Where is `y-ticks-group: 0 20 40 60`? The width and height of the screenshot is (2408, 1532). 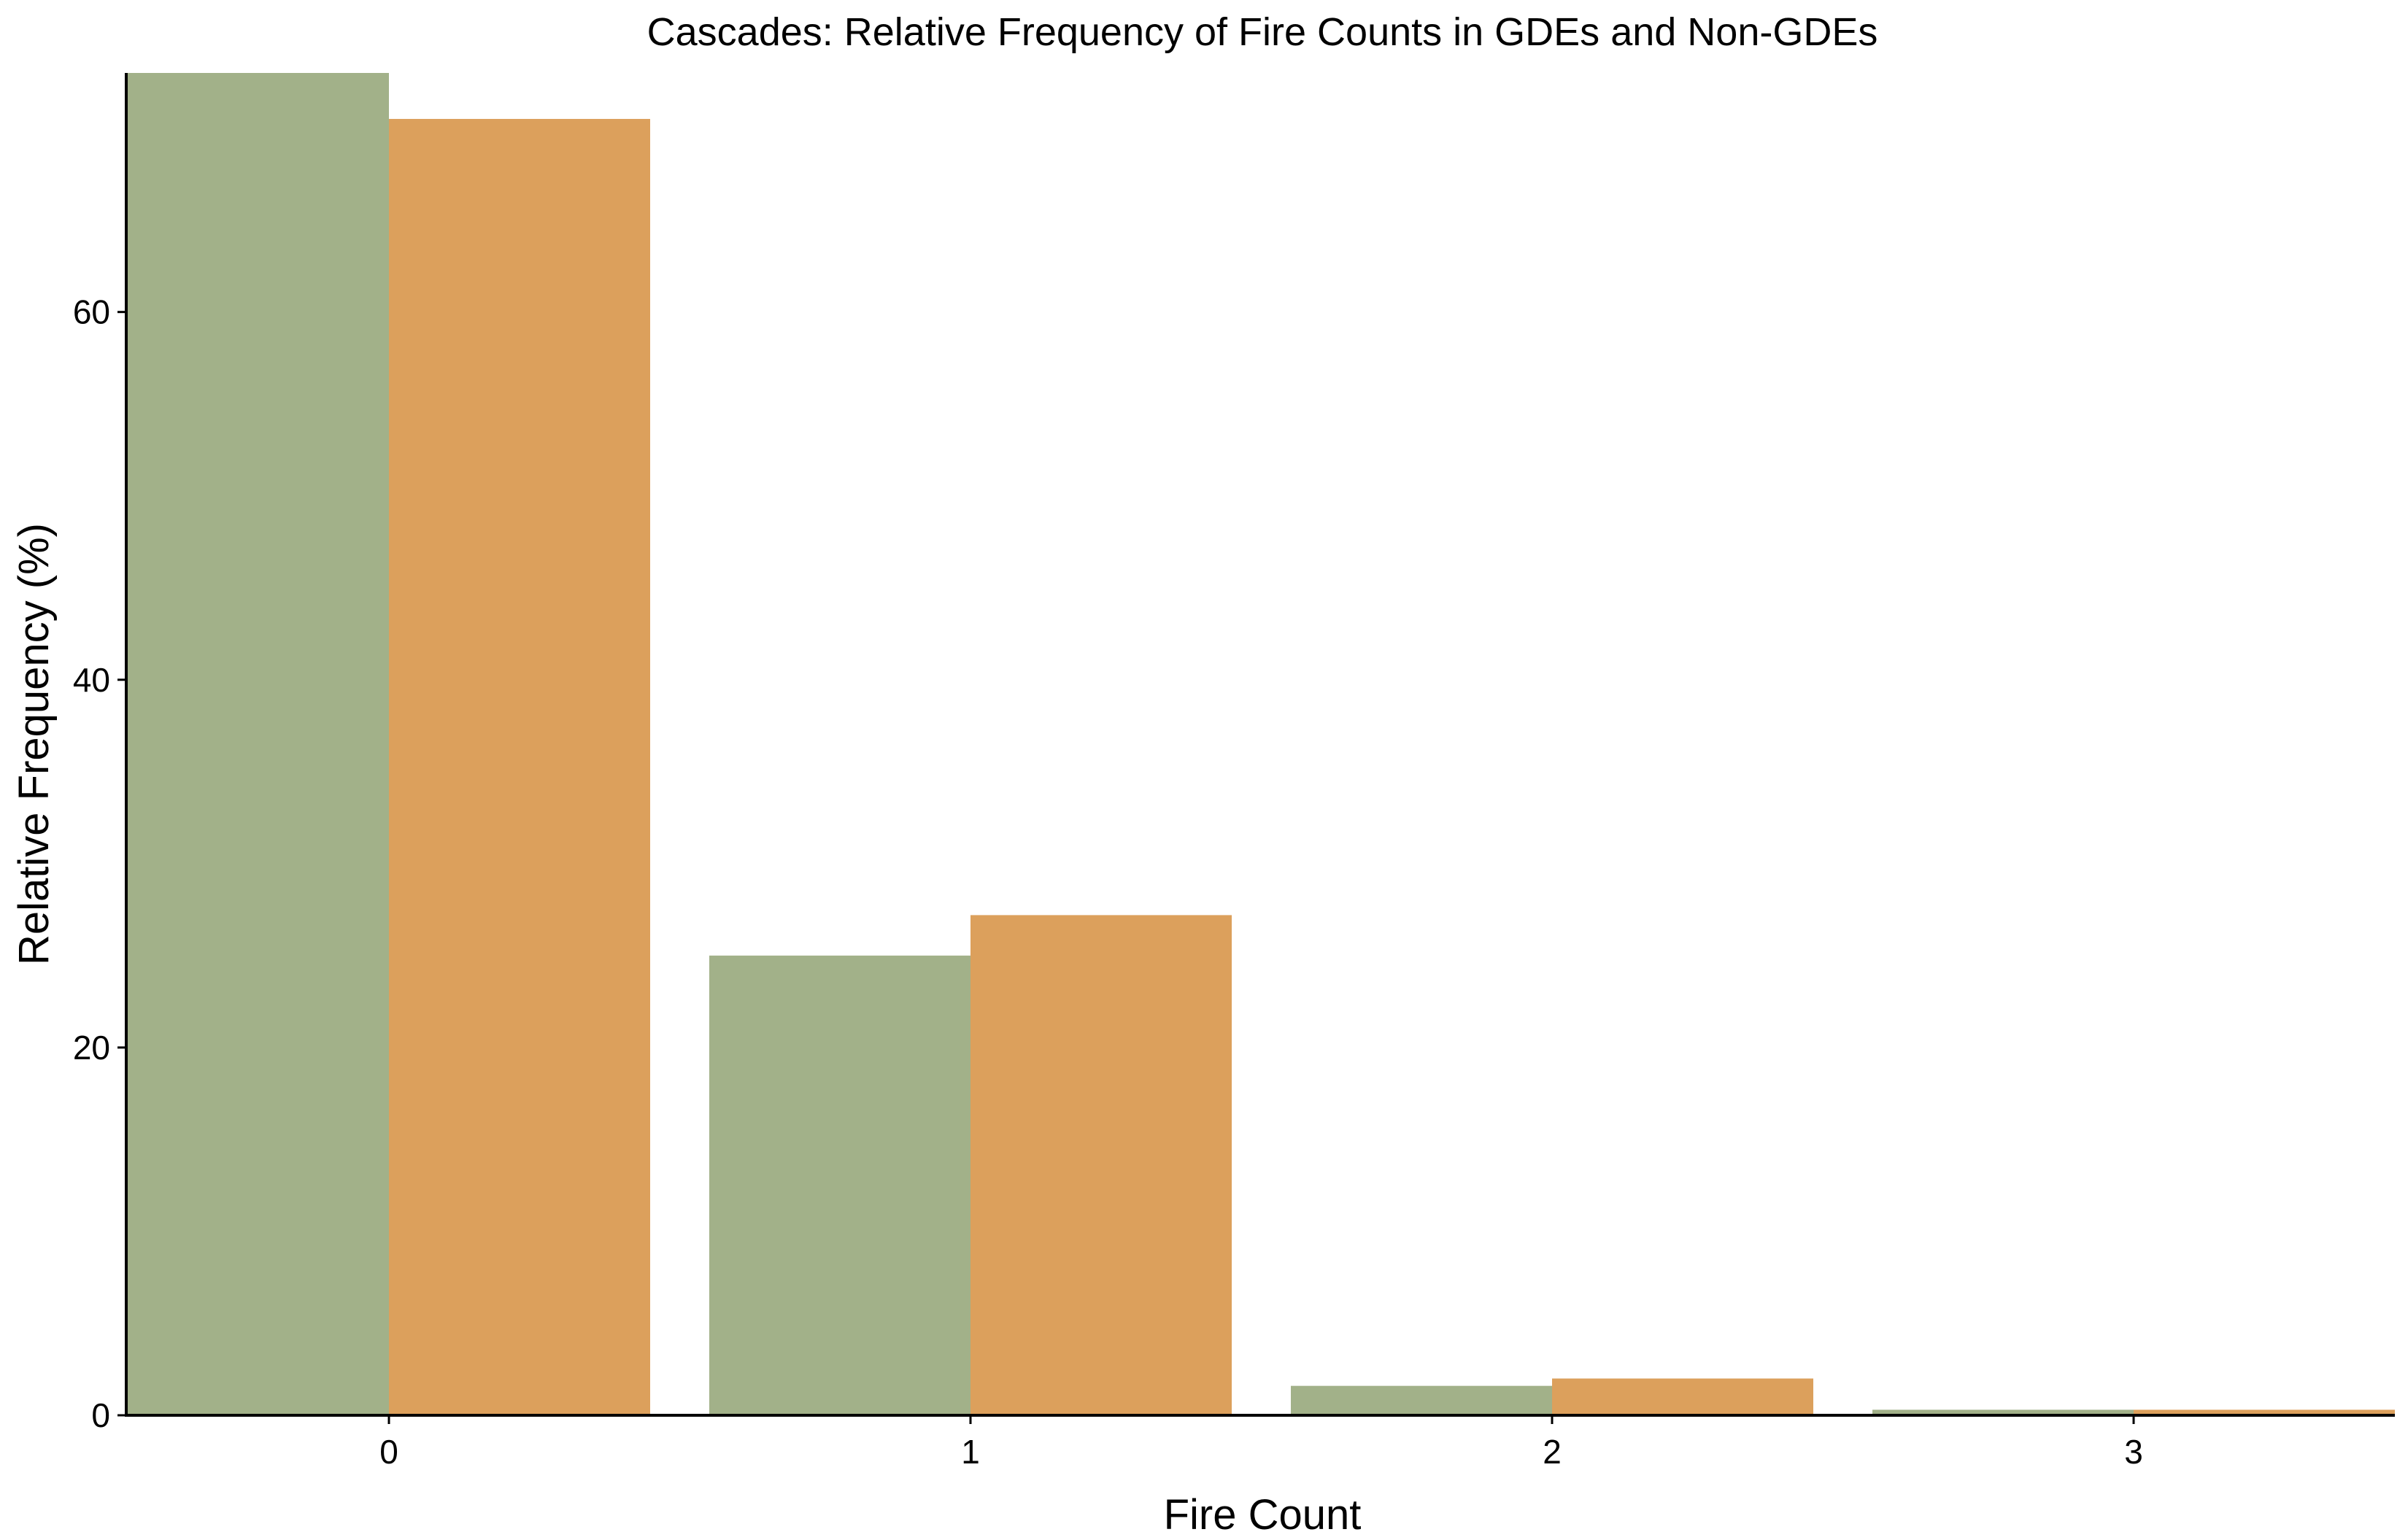
y-ticks-group: 0 20 40 60 is located at coordinates (100, 864).